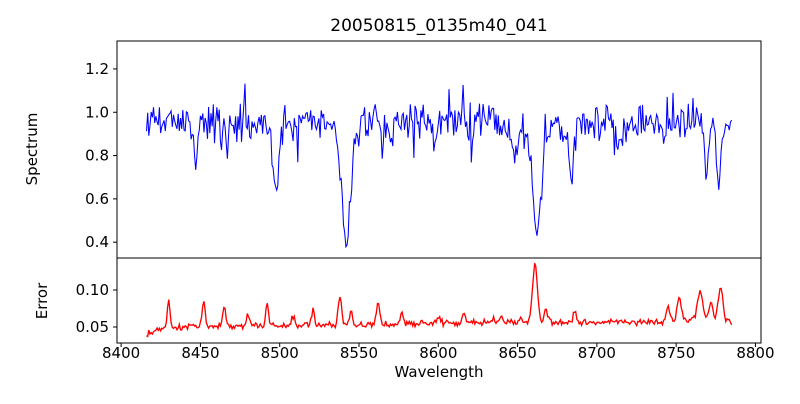 This screenshot has height=404, width=800. Describe the element at coordinates (439, 372) in the screenshot. I see `x-axis-label: Wavelength` at that location.